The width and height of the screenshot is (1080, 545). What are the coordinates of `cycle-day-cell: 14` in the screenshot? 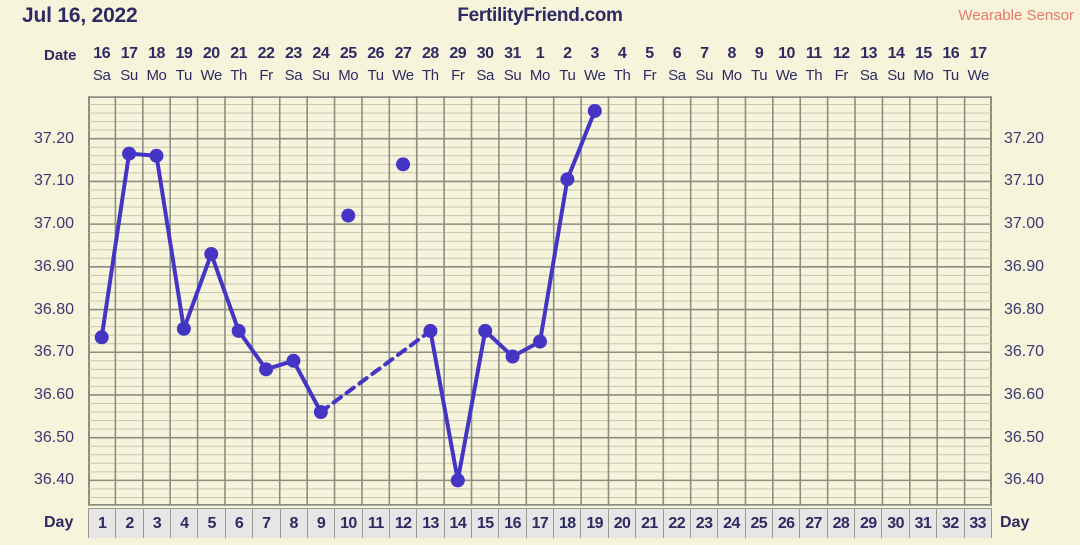 It's located at (458, 523).